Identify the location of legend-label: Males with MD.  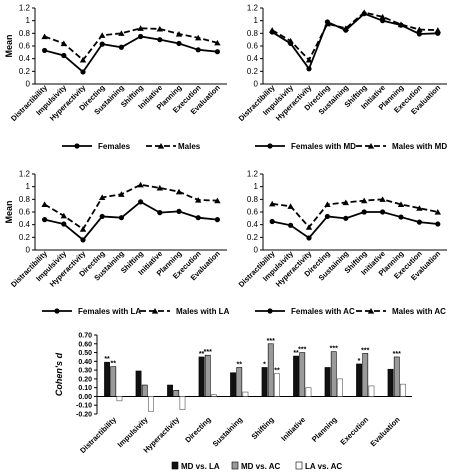
(419, 146).